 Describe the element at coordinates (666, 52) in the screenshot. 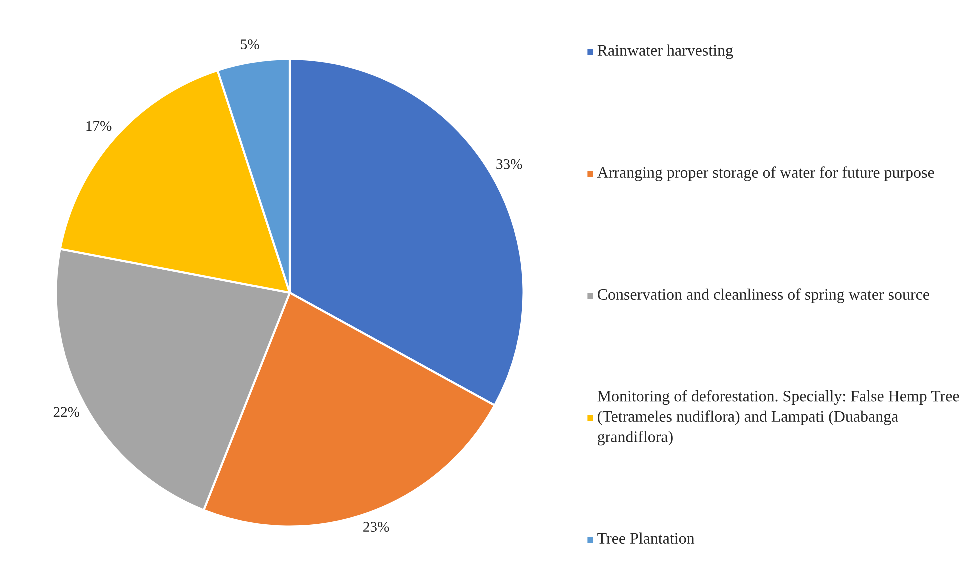

I see `legend-label: Rainwater harvesting` at that location.